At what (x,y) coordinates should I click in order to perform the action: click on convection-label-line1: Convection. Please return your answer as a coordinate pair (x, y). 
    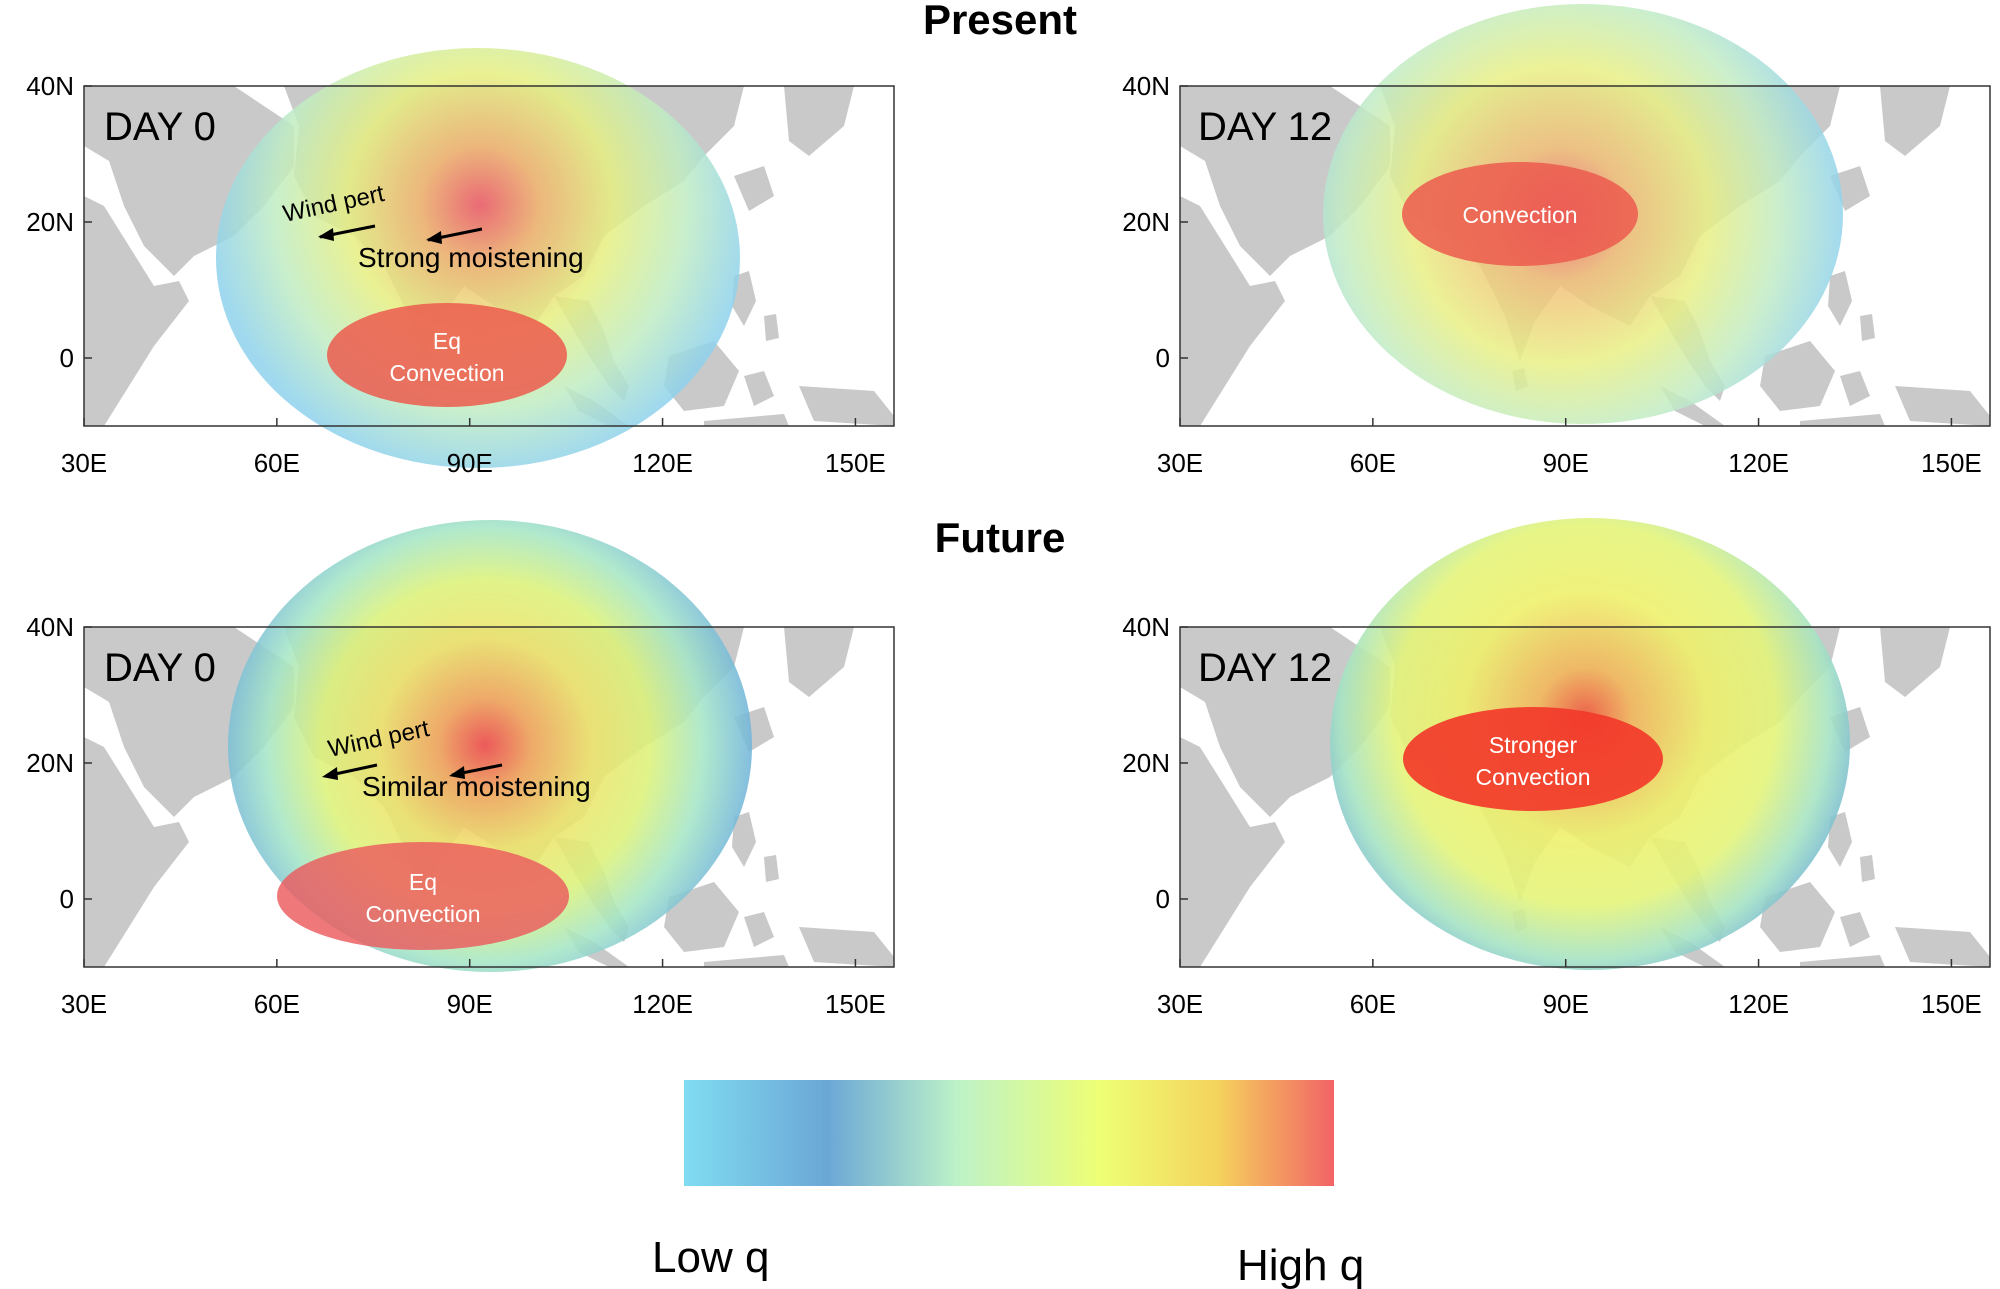
    Looking at the image, I should click on (1519, 215).